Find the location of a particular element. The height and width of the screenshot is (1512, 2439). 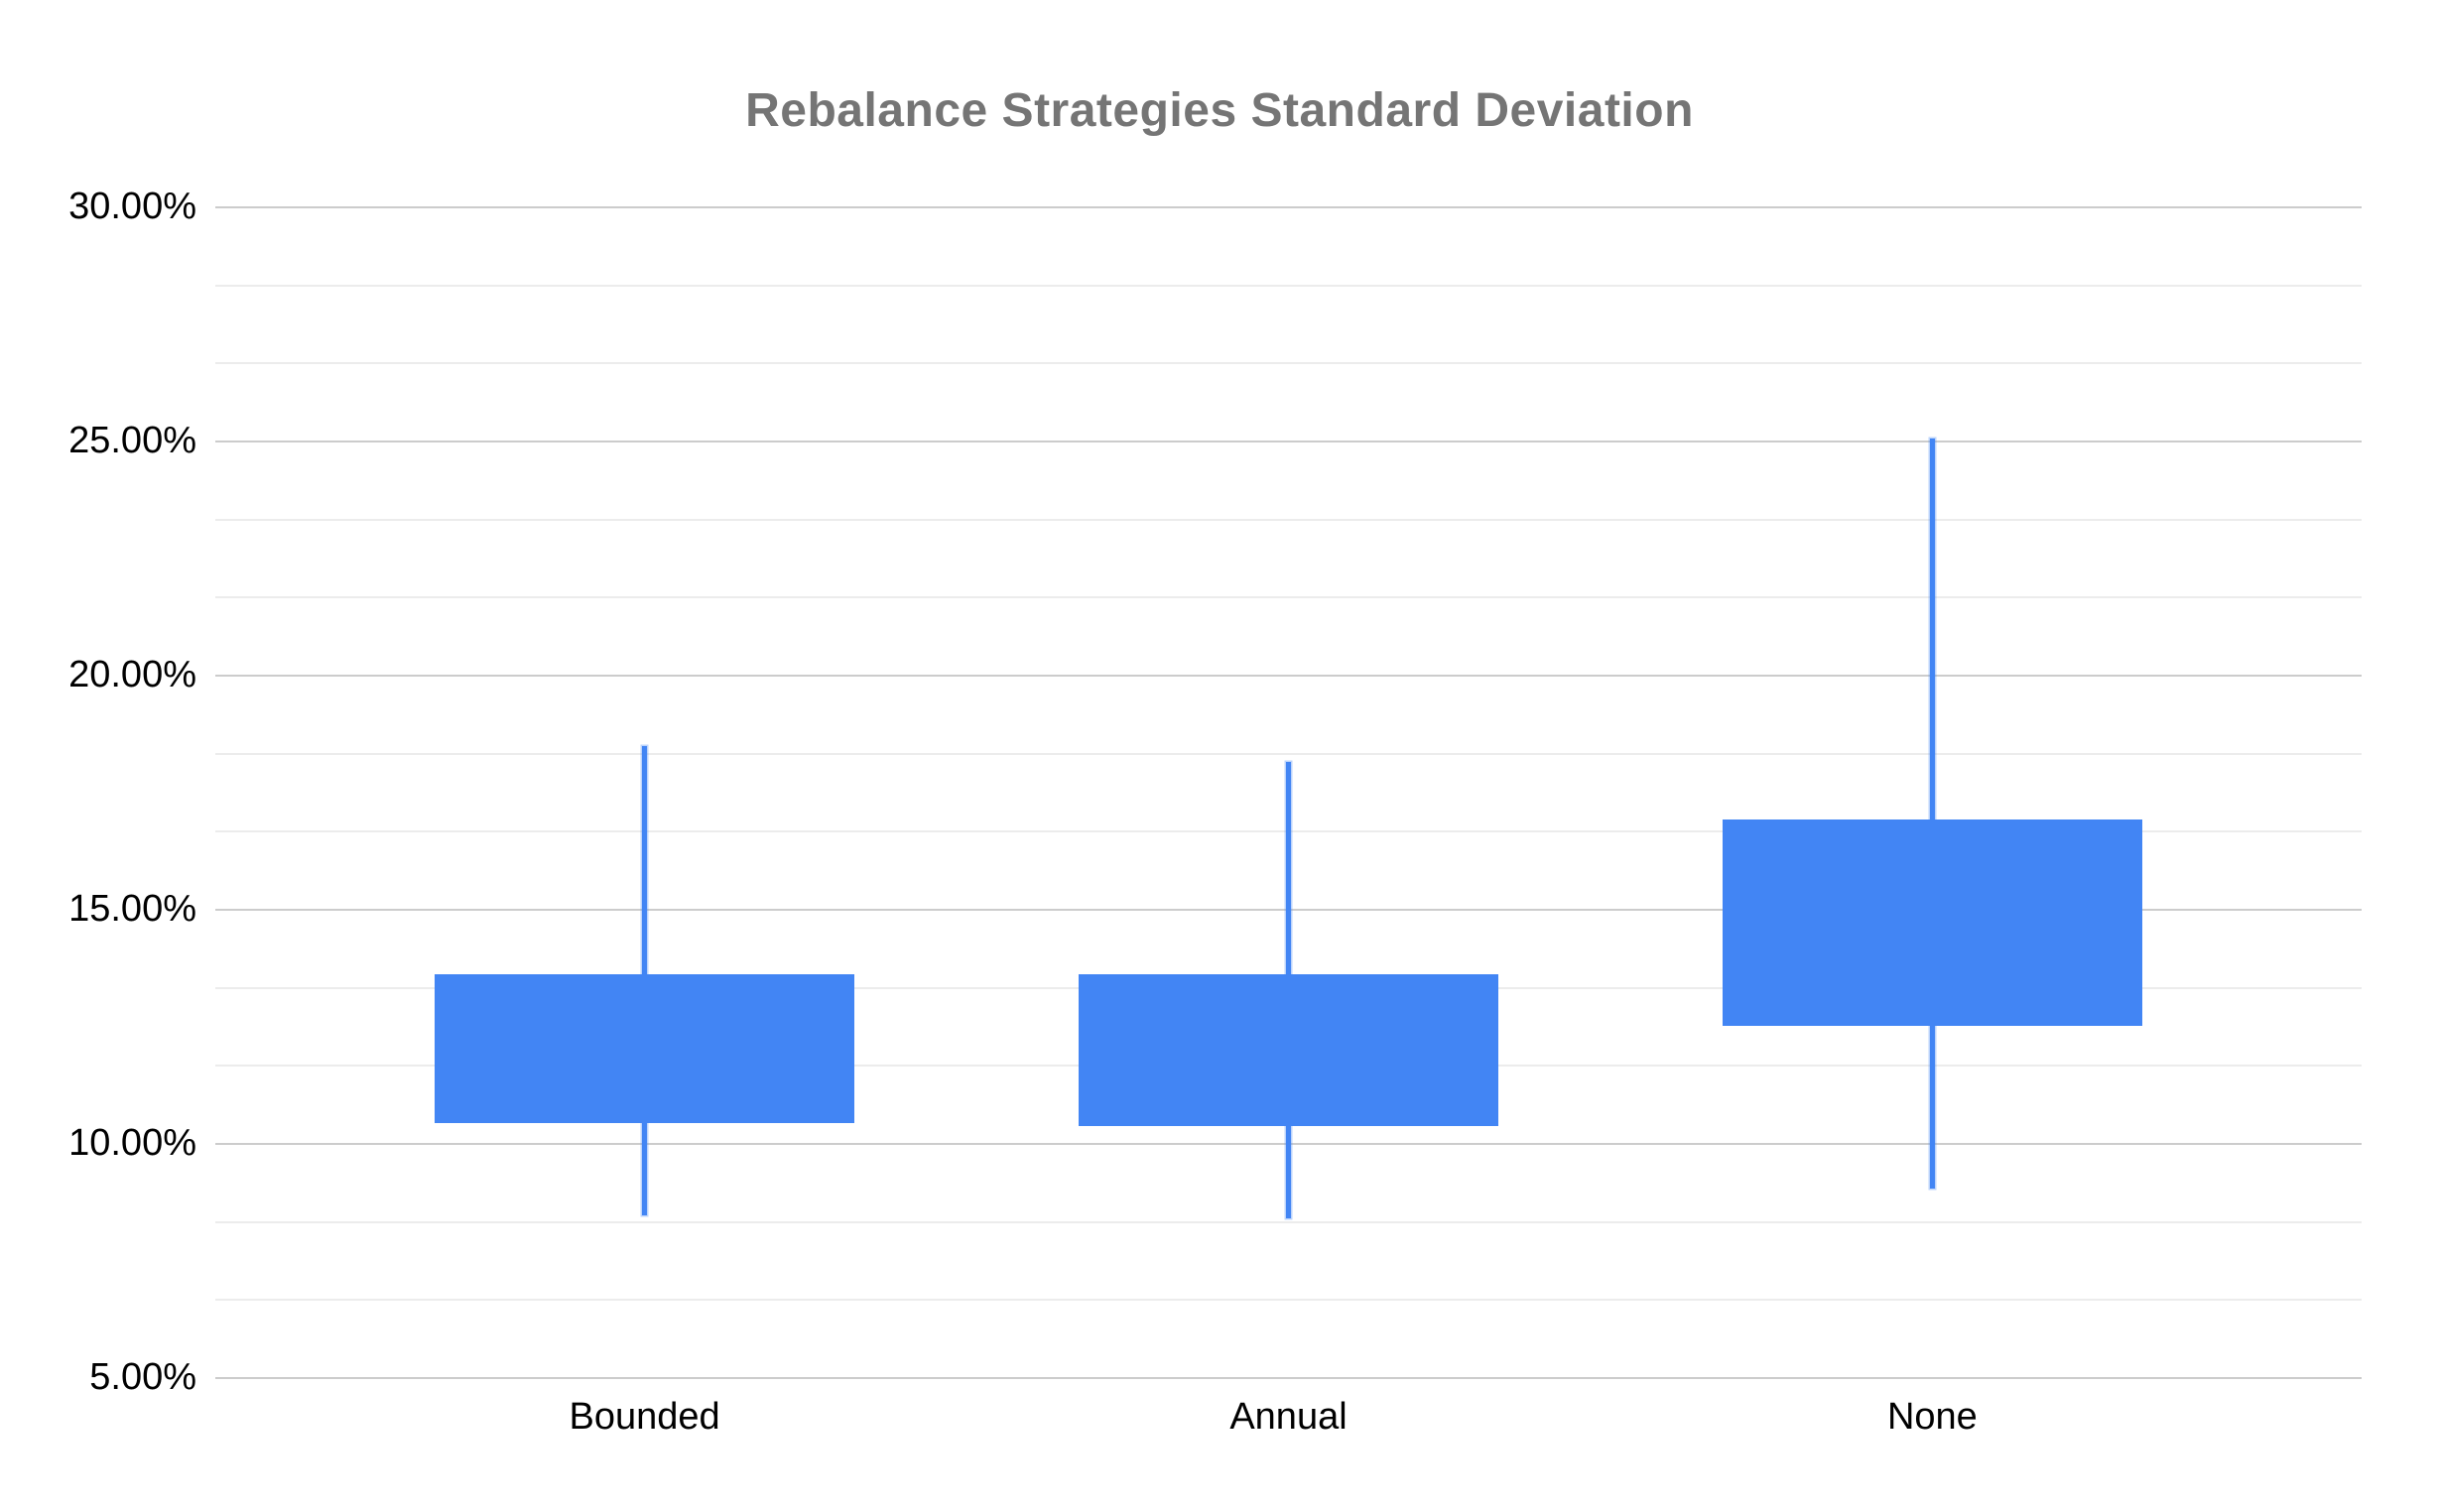

y-axis-tick-label: 30.00% is located at coordinates (132, 206).